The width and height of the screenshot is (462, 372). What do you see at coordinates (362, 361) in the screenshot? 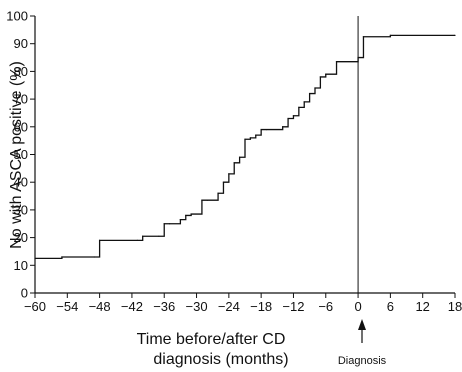
I see `diagnosis-label: Diagnosis` at bounding box center [362, 361].